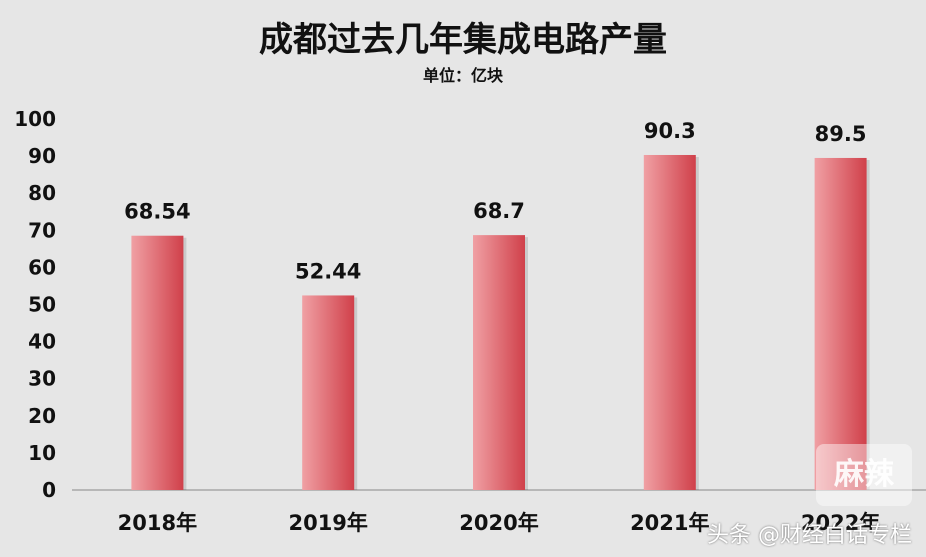  I want to click on logo-text: 麻辣, so click(864, 474).